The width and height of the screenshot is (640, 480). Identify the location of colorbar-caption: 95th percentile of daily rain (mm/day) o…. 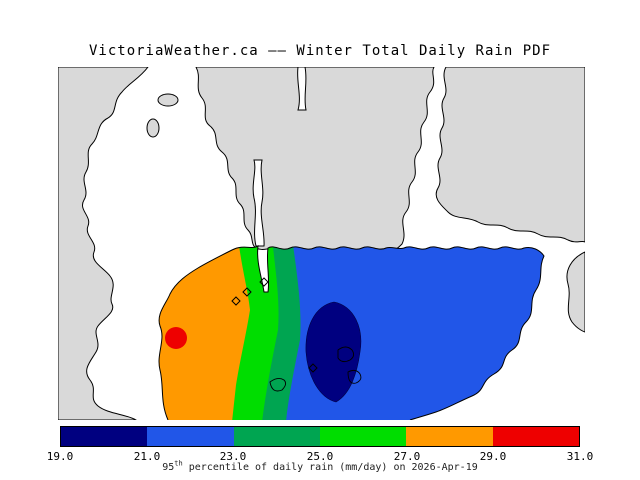
(320, 466).